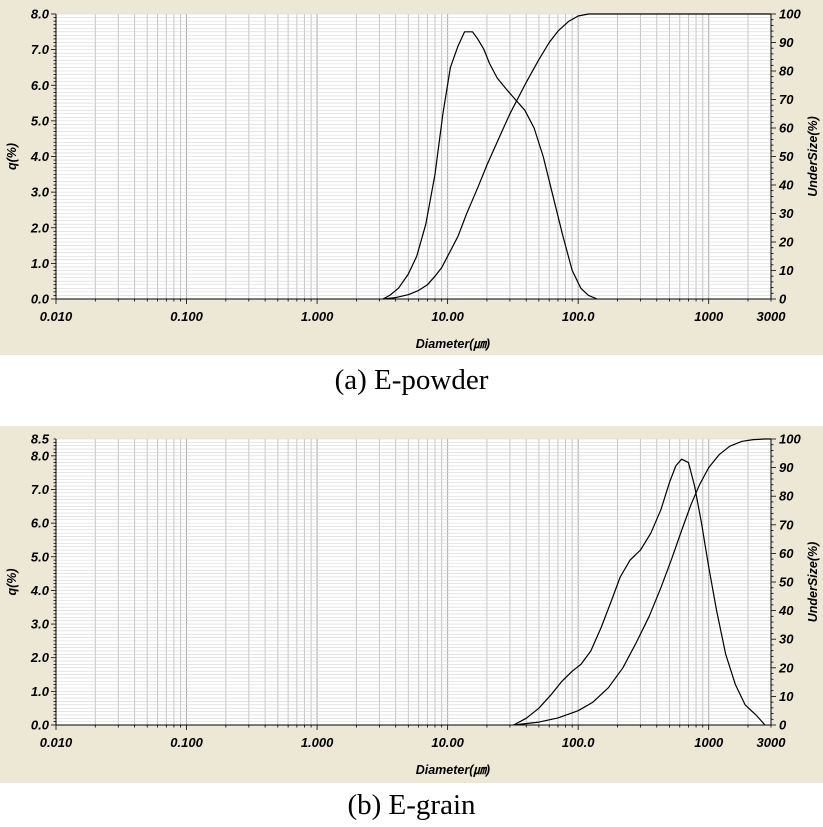 The image size is (823, 827). I want to click on undersize-cumulative-line, so click(642, 582).